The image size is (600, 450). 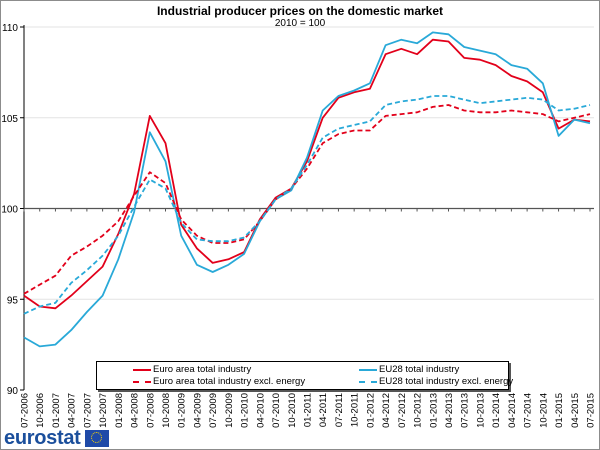 What do you see at coordinates (543, 410) in the screenshot?
I see `x-tick-label: 10-2014` at bounding box center [543, 410].